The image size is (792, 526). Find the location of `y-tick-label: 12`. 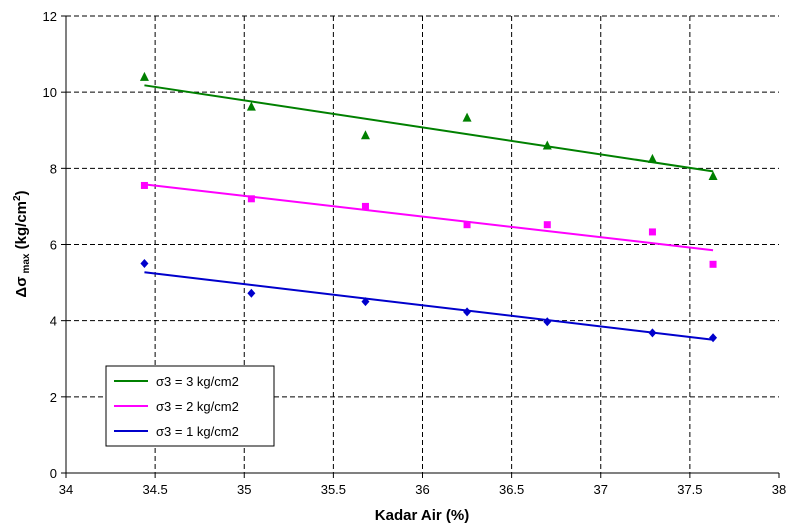

y-tick-label: 12 is located at coordinates (50, 16).